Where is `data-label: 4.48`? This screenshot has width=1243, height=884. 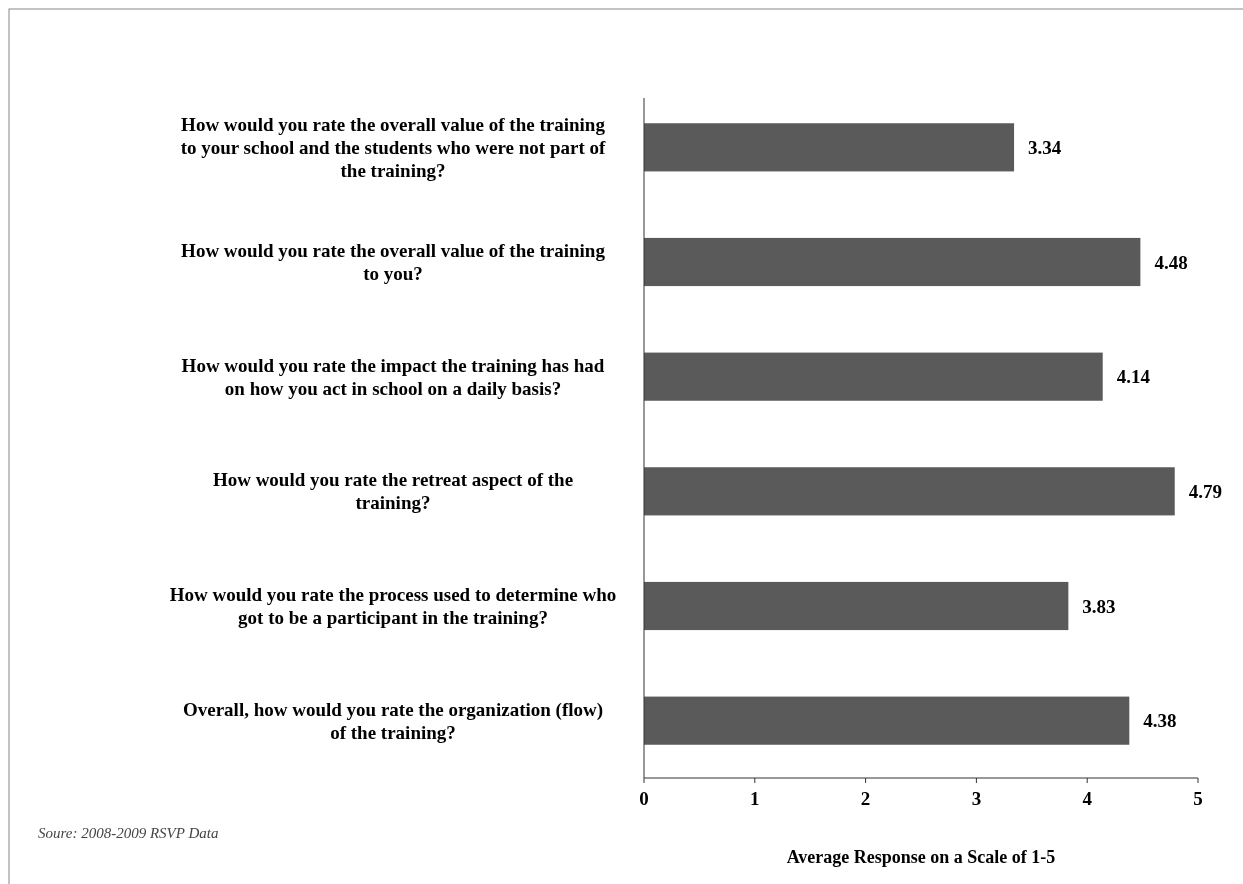 data-label: 4.48 is located at coordinates (1171, 262).